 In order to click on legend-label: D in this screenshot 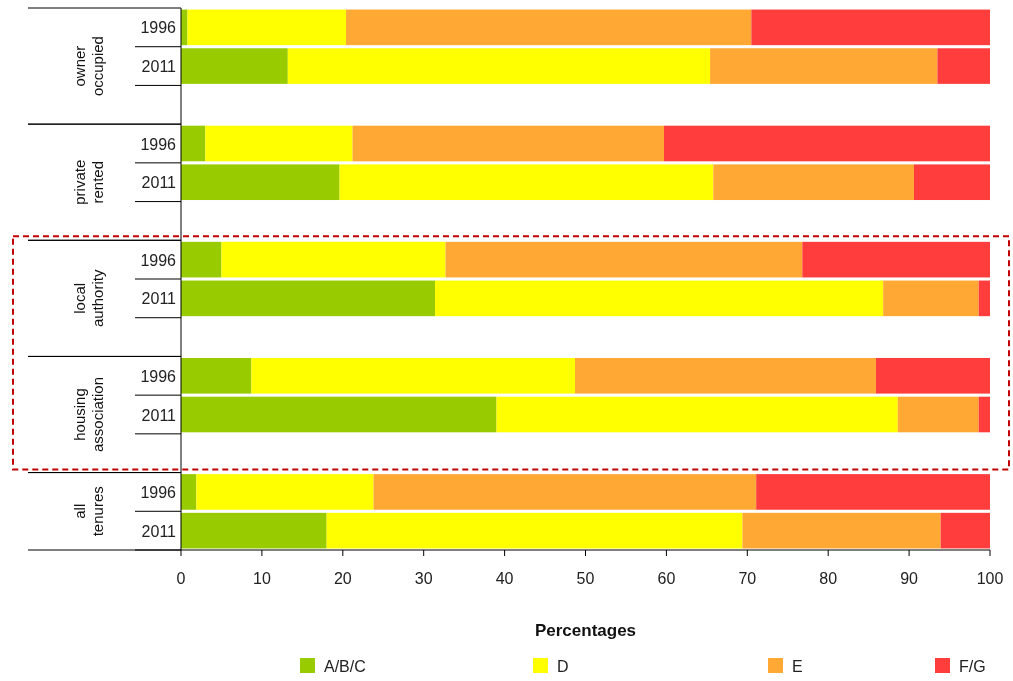, I will do `click(563, 666)`.